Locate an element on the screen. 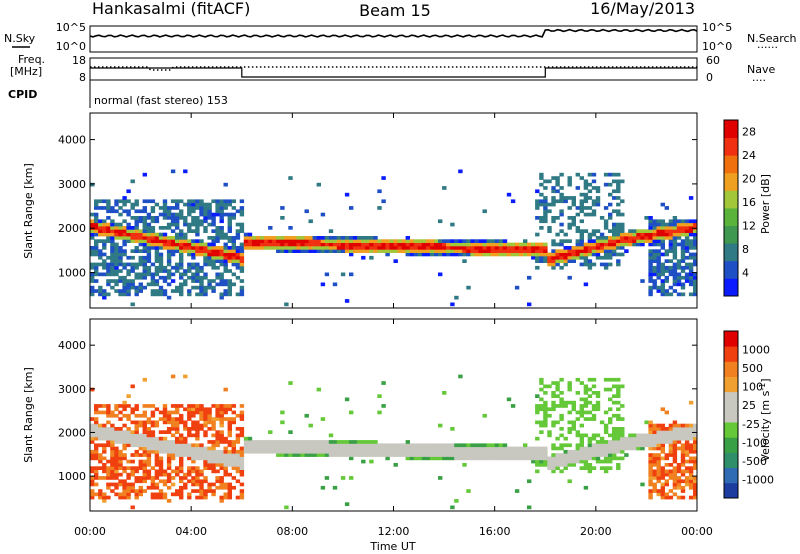  colorbar-swatch is located at coordinates (731, 199).